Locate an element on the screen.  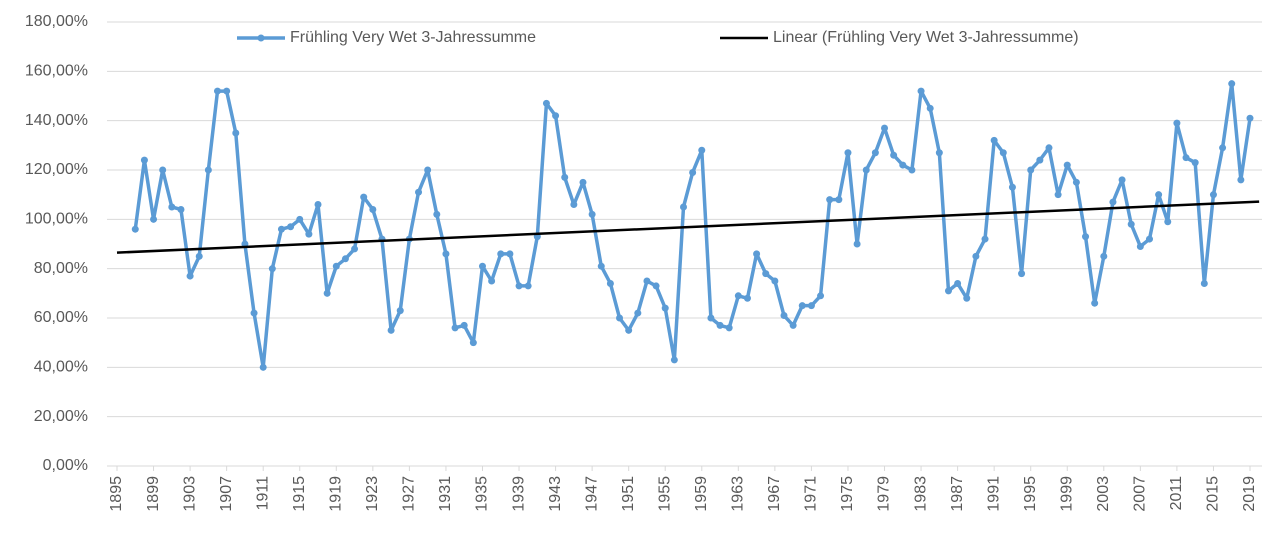
x-tick-label: 1987 is located at coordinates (957, 494).